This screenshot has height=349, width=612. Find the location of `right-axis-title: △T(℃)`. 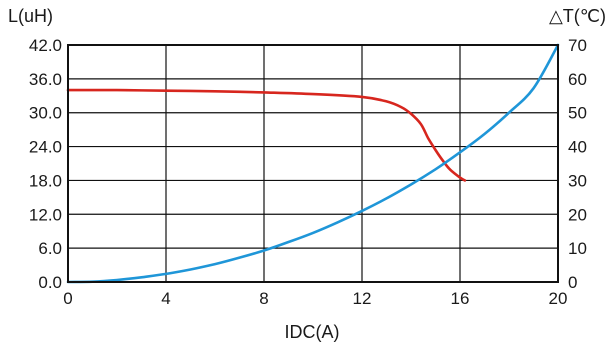

right-axis-title: △T(℃) is located at coordinates (577, 16).